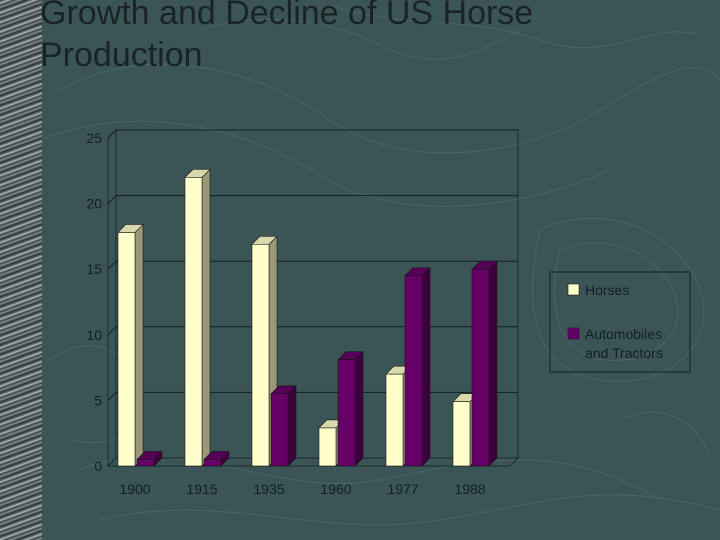 This screenshot has height=540, width=720. Describe the element at coordinates (268, 489) in the screenshot. I see `x-tick-label: 1935` at that location.